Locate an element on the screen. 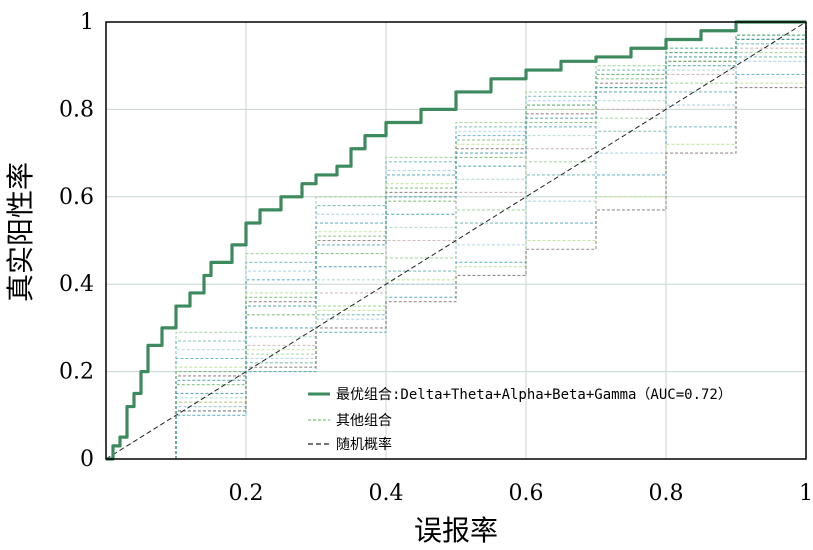 This screenshot has width=813, height=550. x-tick-label-2: 0.6 is located at coordinates (526, 493).